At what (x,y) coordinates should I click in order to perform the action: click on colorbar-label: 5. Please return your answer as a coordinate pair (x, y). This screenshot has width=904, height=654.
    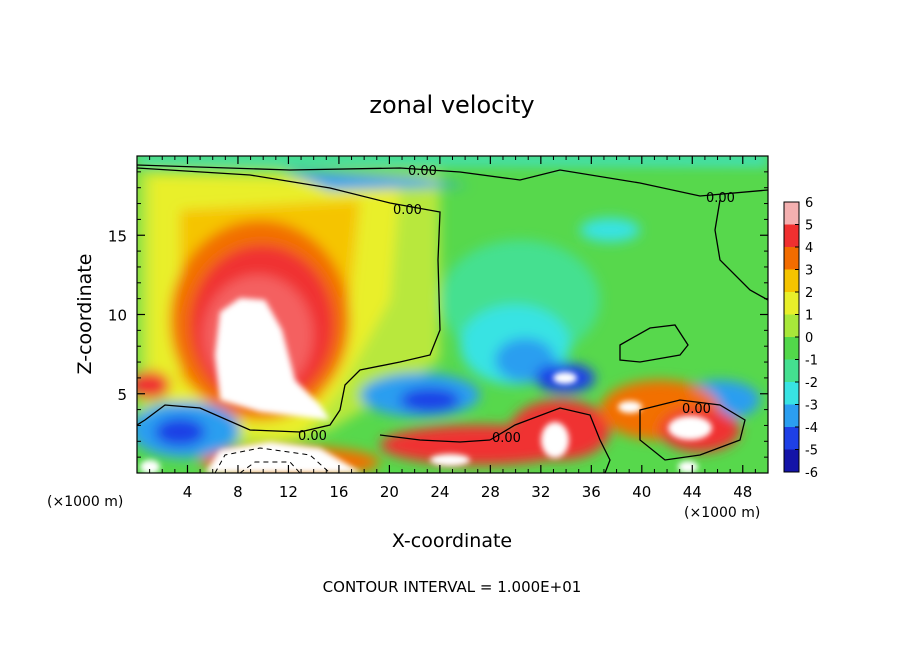
    Looking at the image, I should click on (809, 226).